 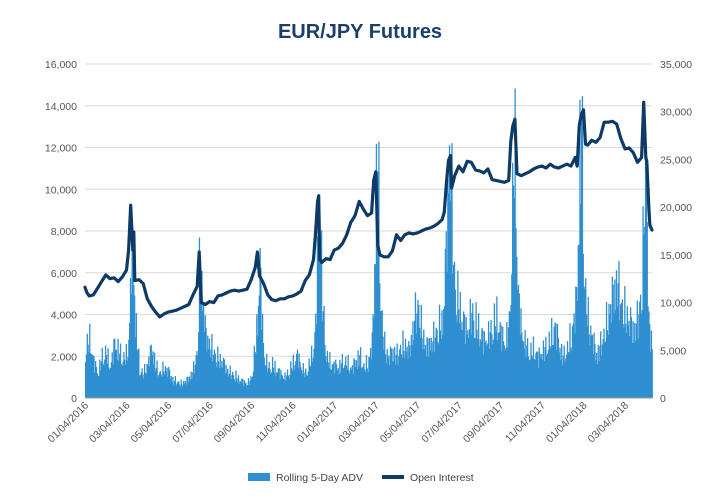 I want to click on x-tick: 03/04/2017, so click(x=359, y=423).